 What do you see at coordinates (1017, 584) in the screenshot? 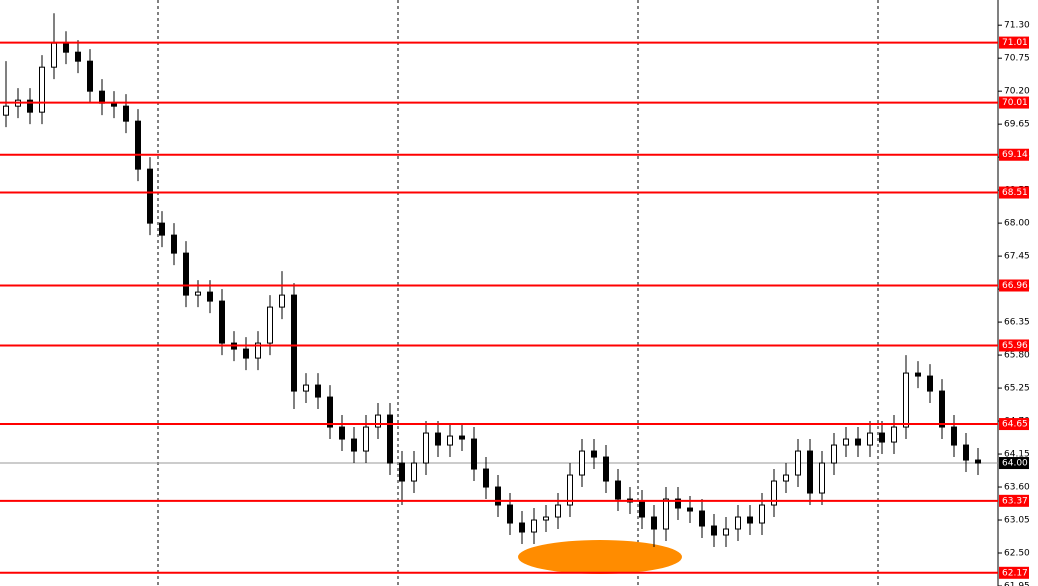
I see `y-tick-label: 61.95` at bounding box center [1017, 584].